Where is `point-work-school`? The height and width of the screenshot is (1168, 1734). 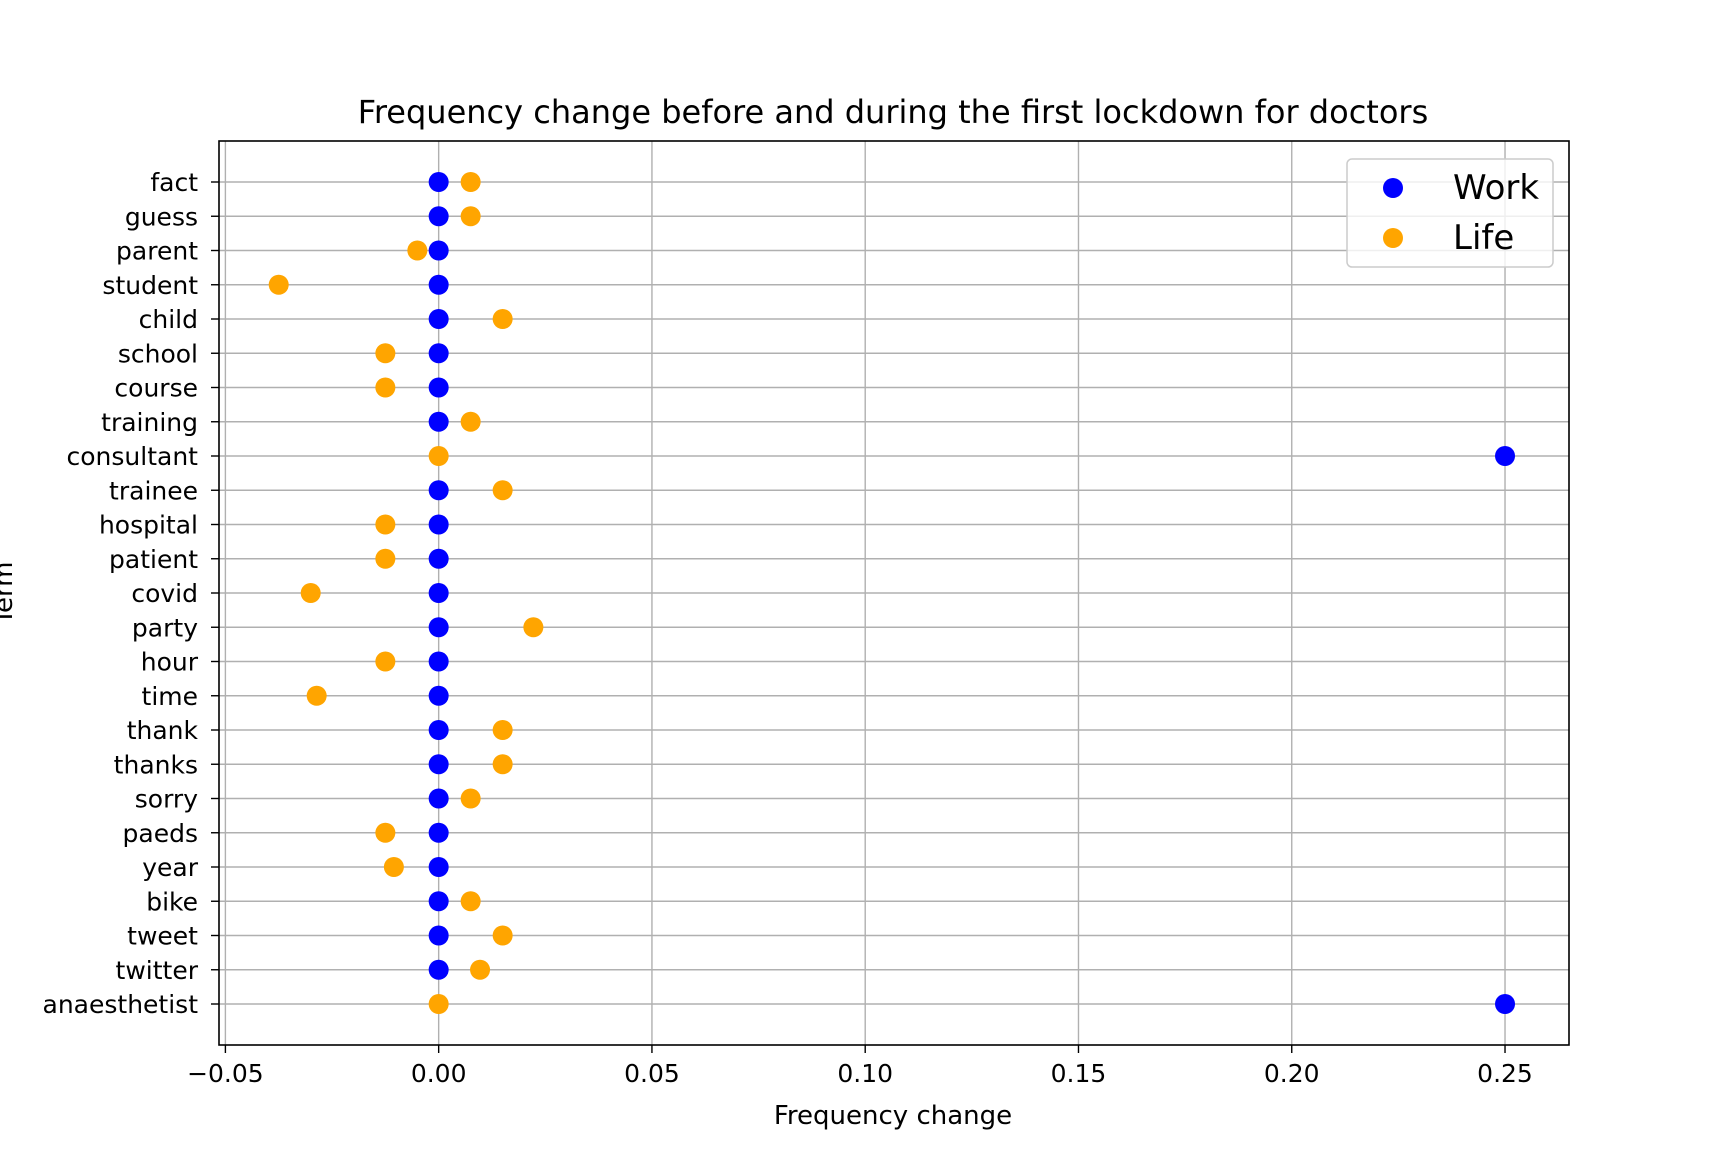 point-work-school is located at coordinates (438, 353).